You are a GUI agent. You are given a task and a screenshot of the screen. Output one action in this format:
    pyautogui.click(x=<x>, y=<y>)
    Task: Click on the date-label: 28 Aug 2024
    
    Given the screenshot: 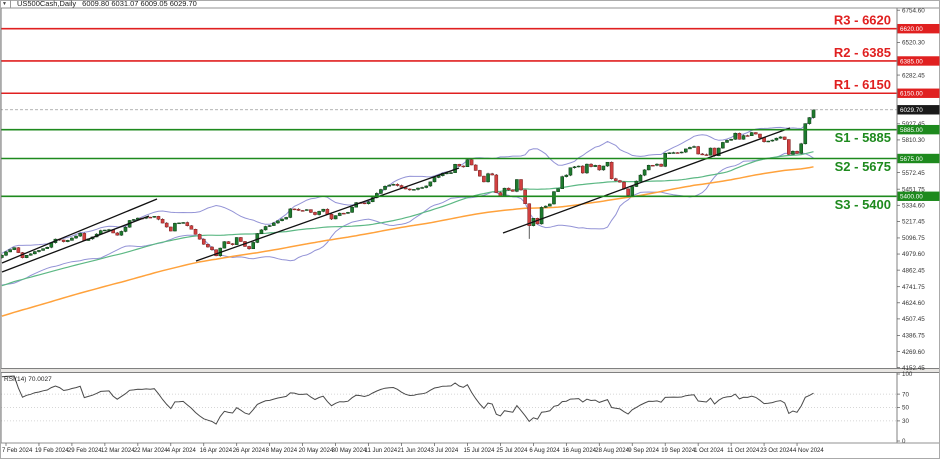 What is the action you would take?
    pyautogui.click(x=612, y=451)
    